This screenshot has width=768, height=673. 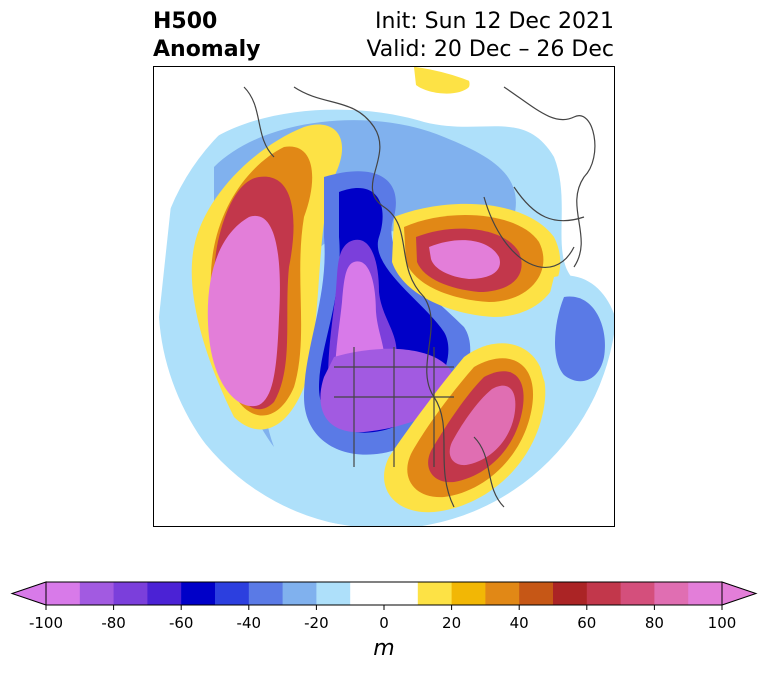 I want to click on colorbar-tick-label: 40, so click(x=519, y=623).